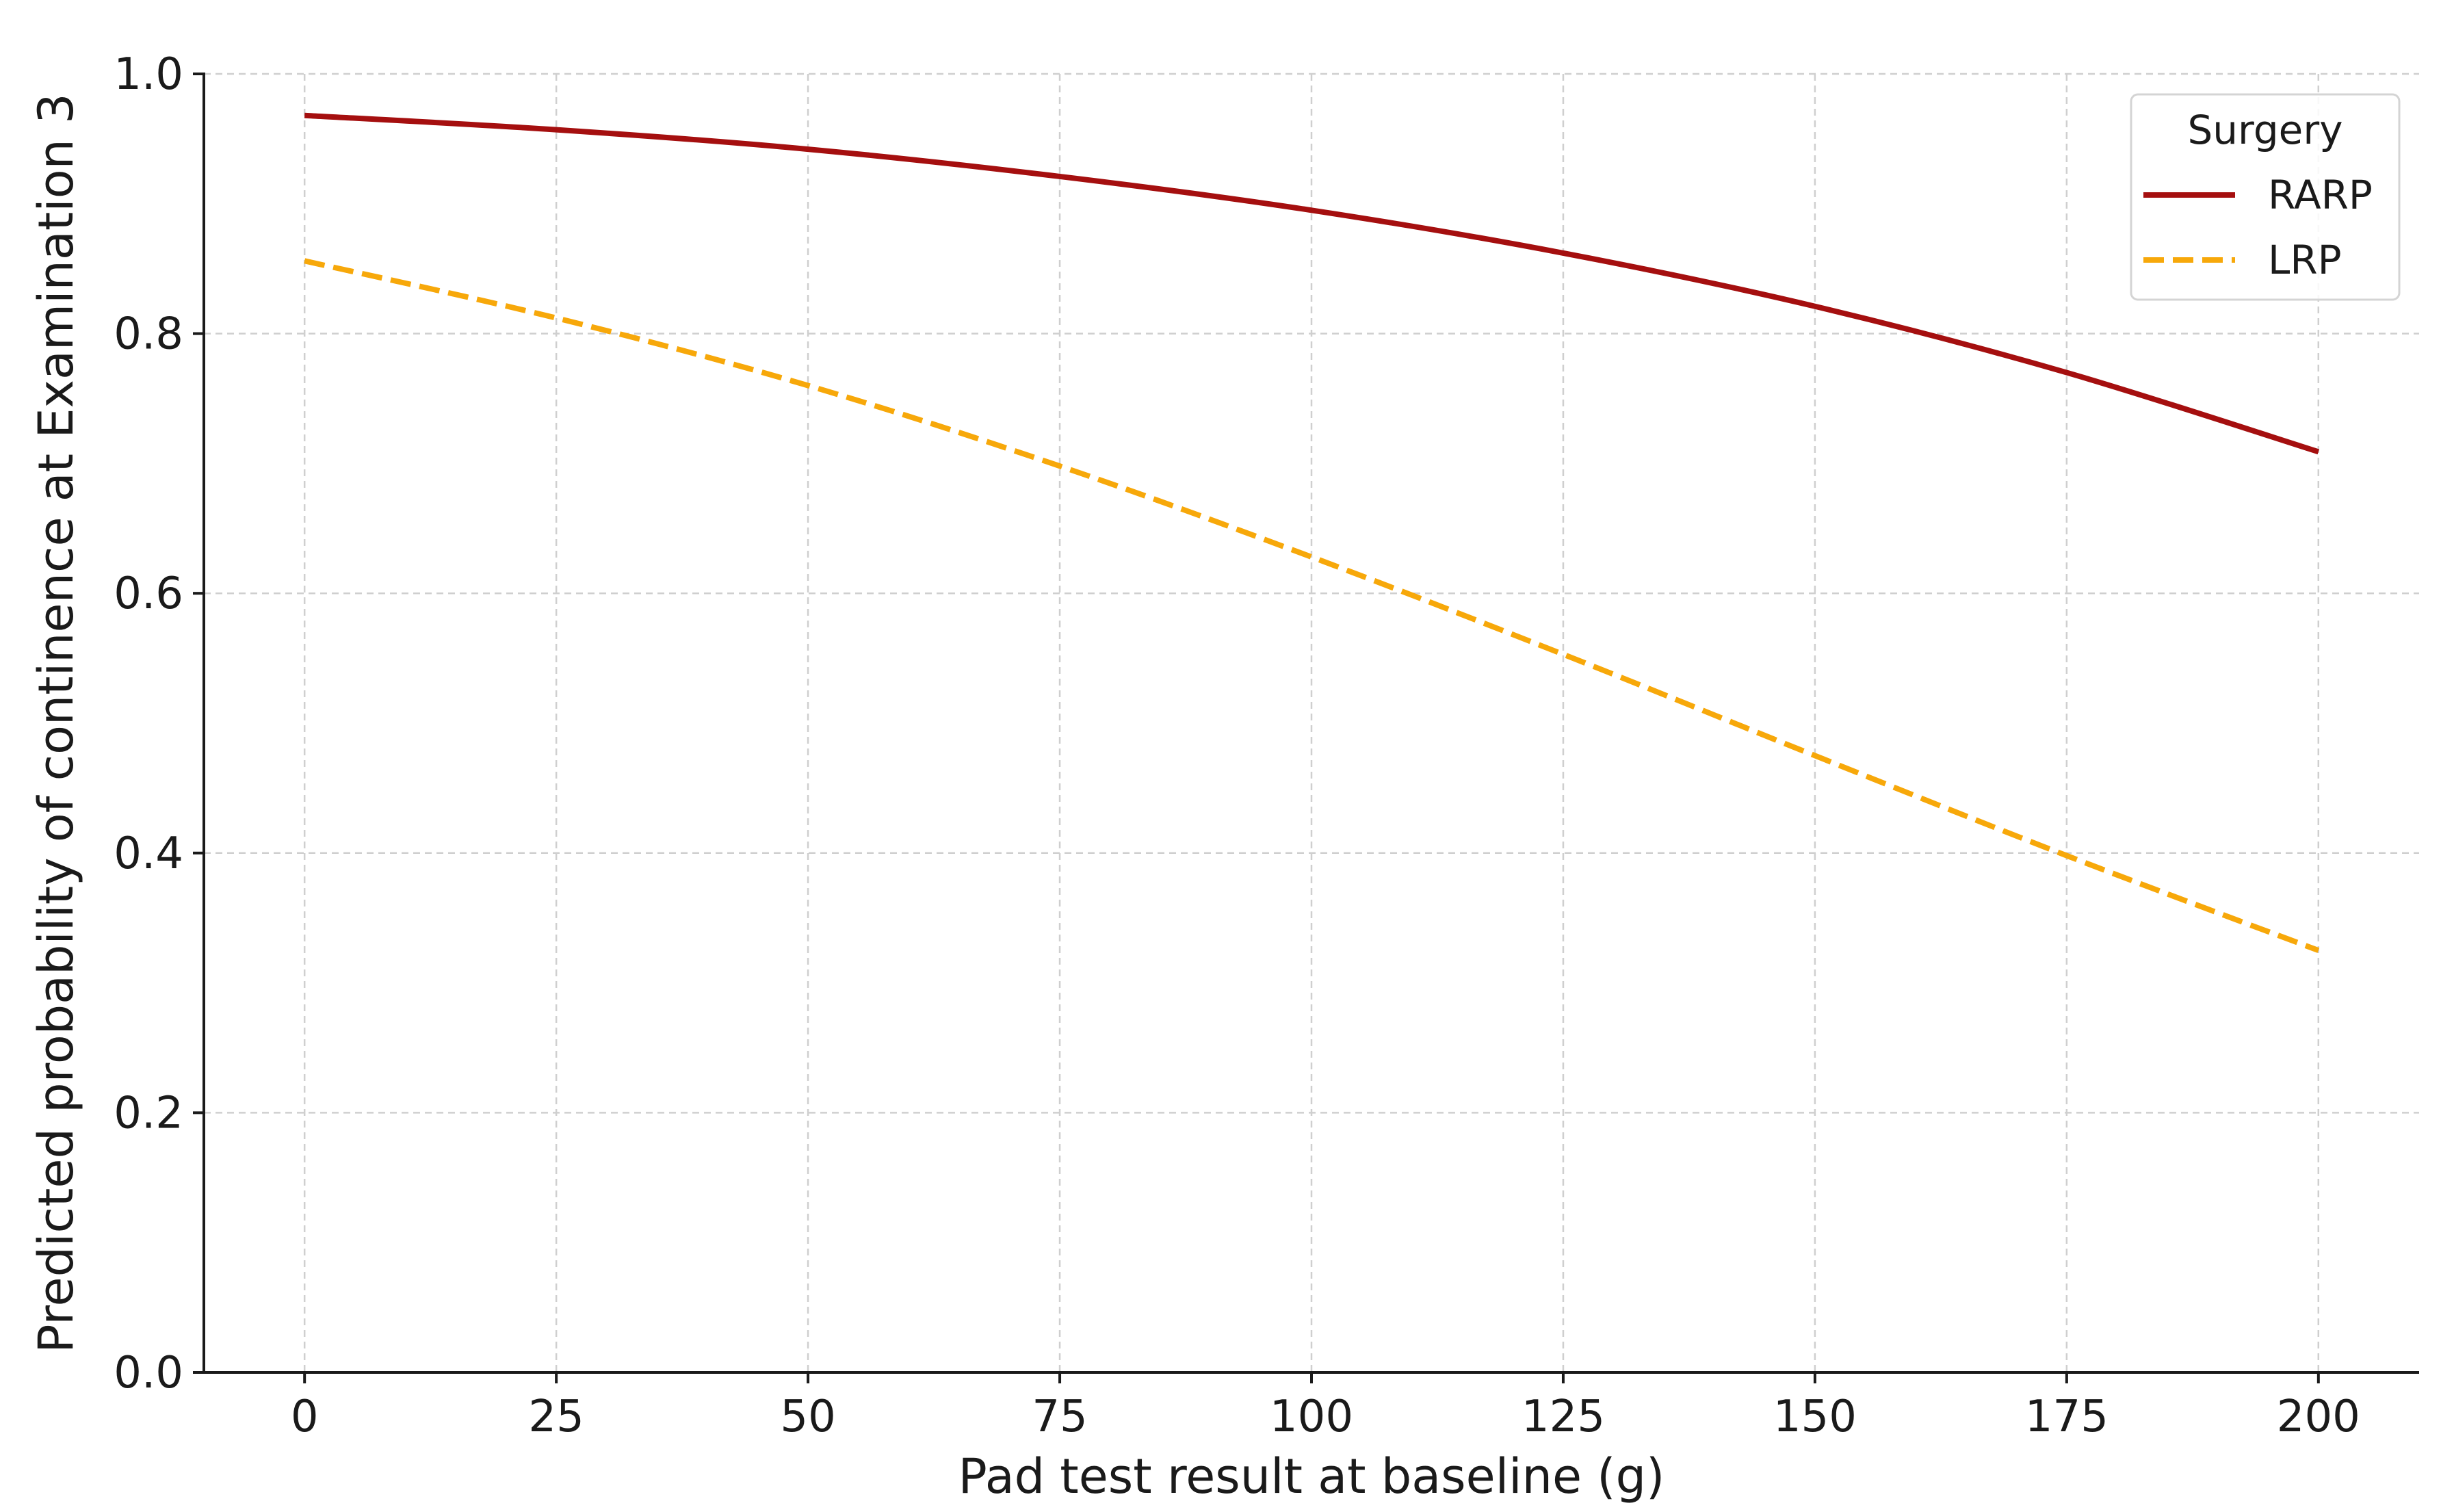 Image resolution: width=2441 pixels, height=1512 pixels. Describe the element at coordinates (149, 1373) in the screenshot. I see `y-tick-label: 0.0` at that location.